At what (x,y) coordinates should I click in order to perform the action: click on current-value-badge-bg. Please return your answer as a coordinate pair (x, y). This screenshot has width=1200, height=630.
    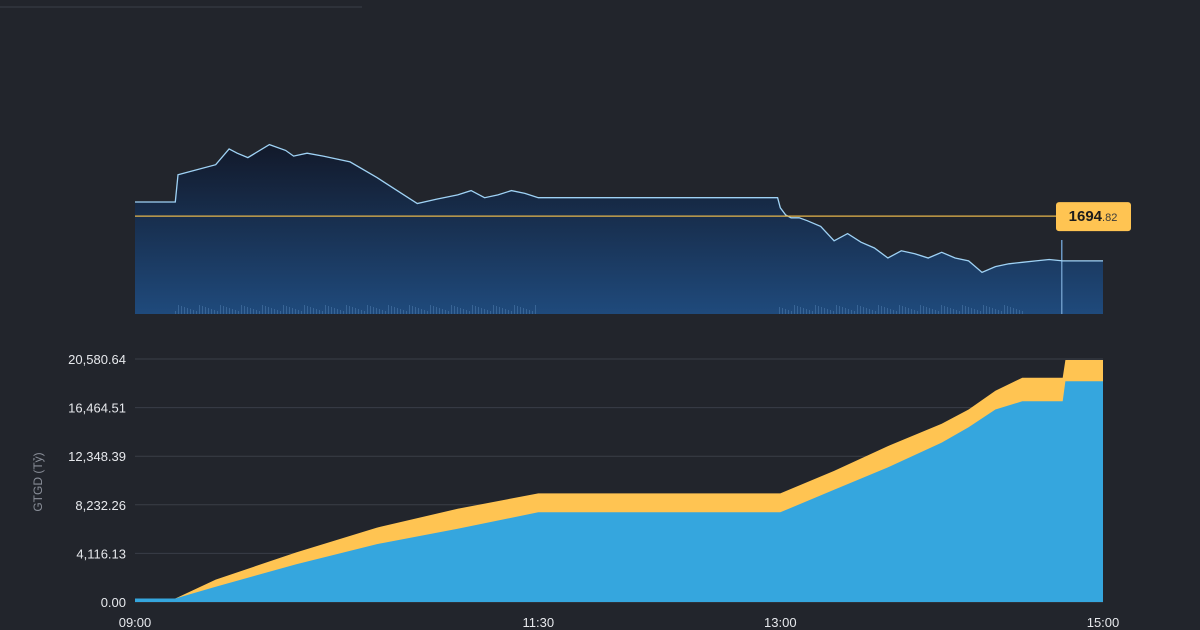
    Looking at the image, I should click on (1093, 217).